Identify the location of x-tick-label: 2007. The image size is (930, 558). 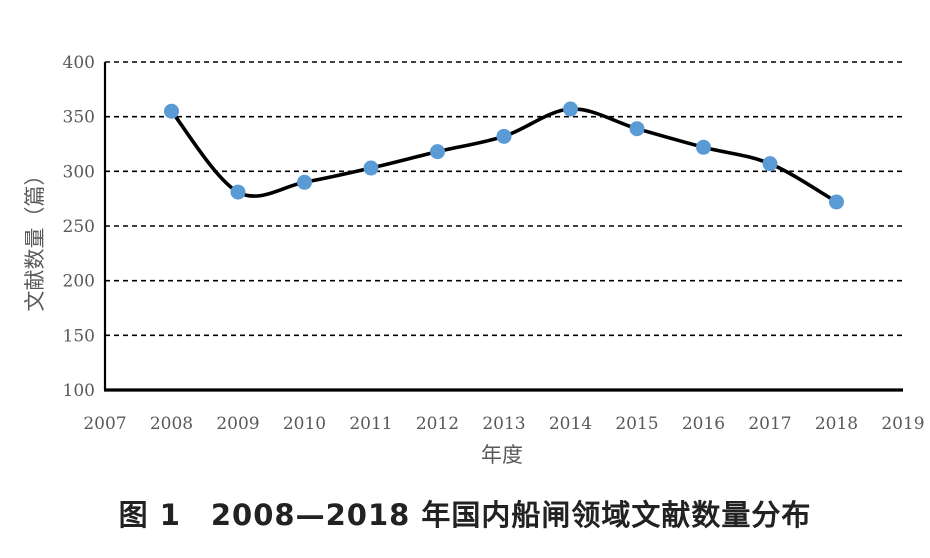
(104, 424).